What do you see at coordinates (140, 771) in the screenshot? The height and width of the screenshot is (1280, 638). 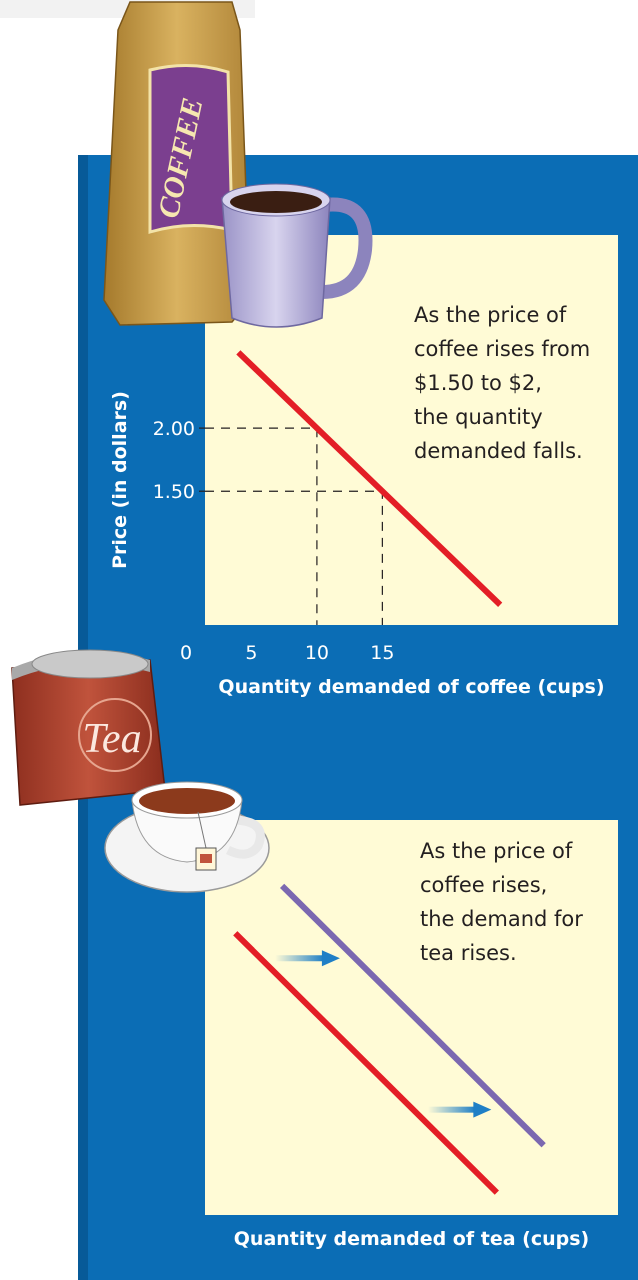 I see `tea-illustration: Tea` at bounding box center [140, 771].